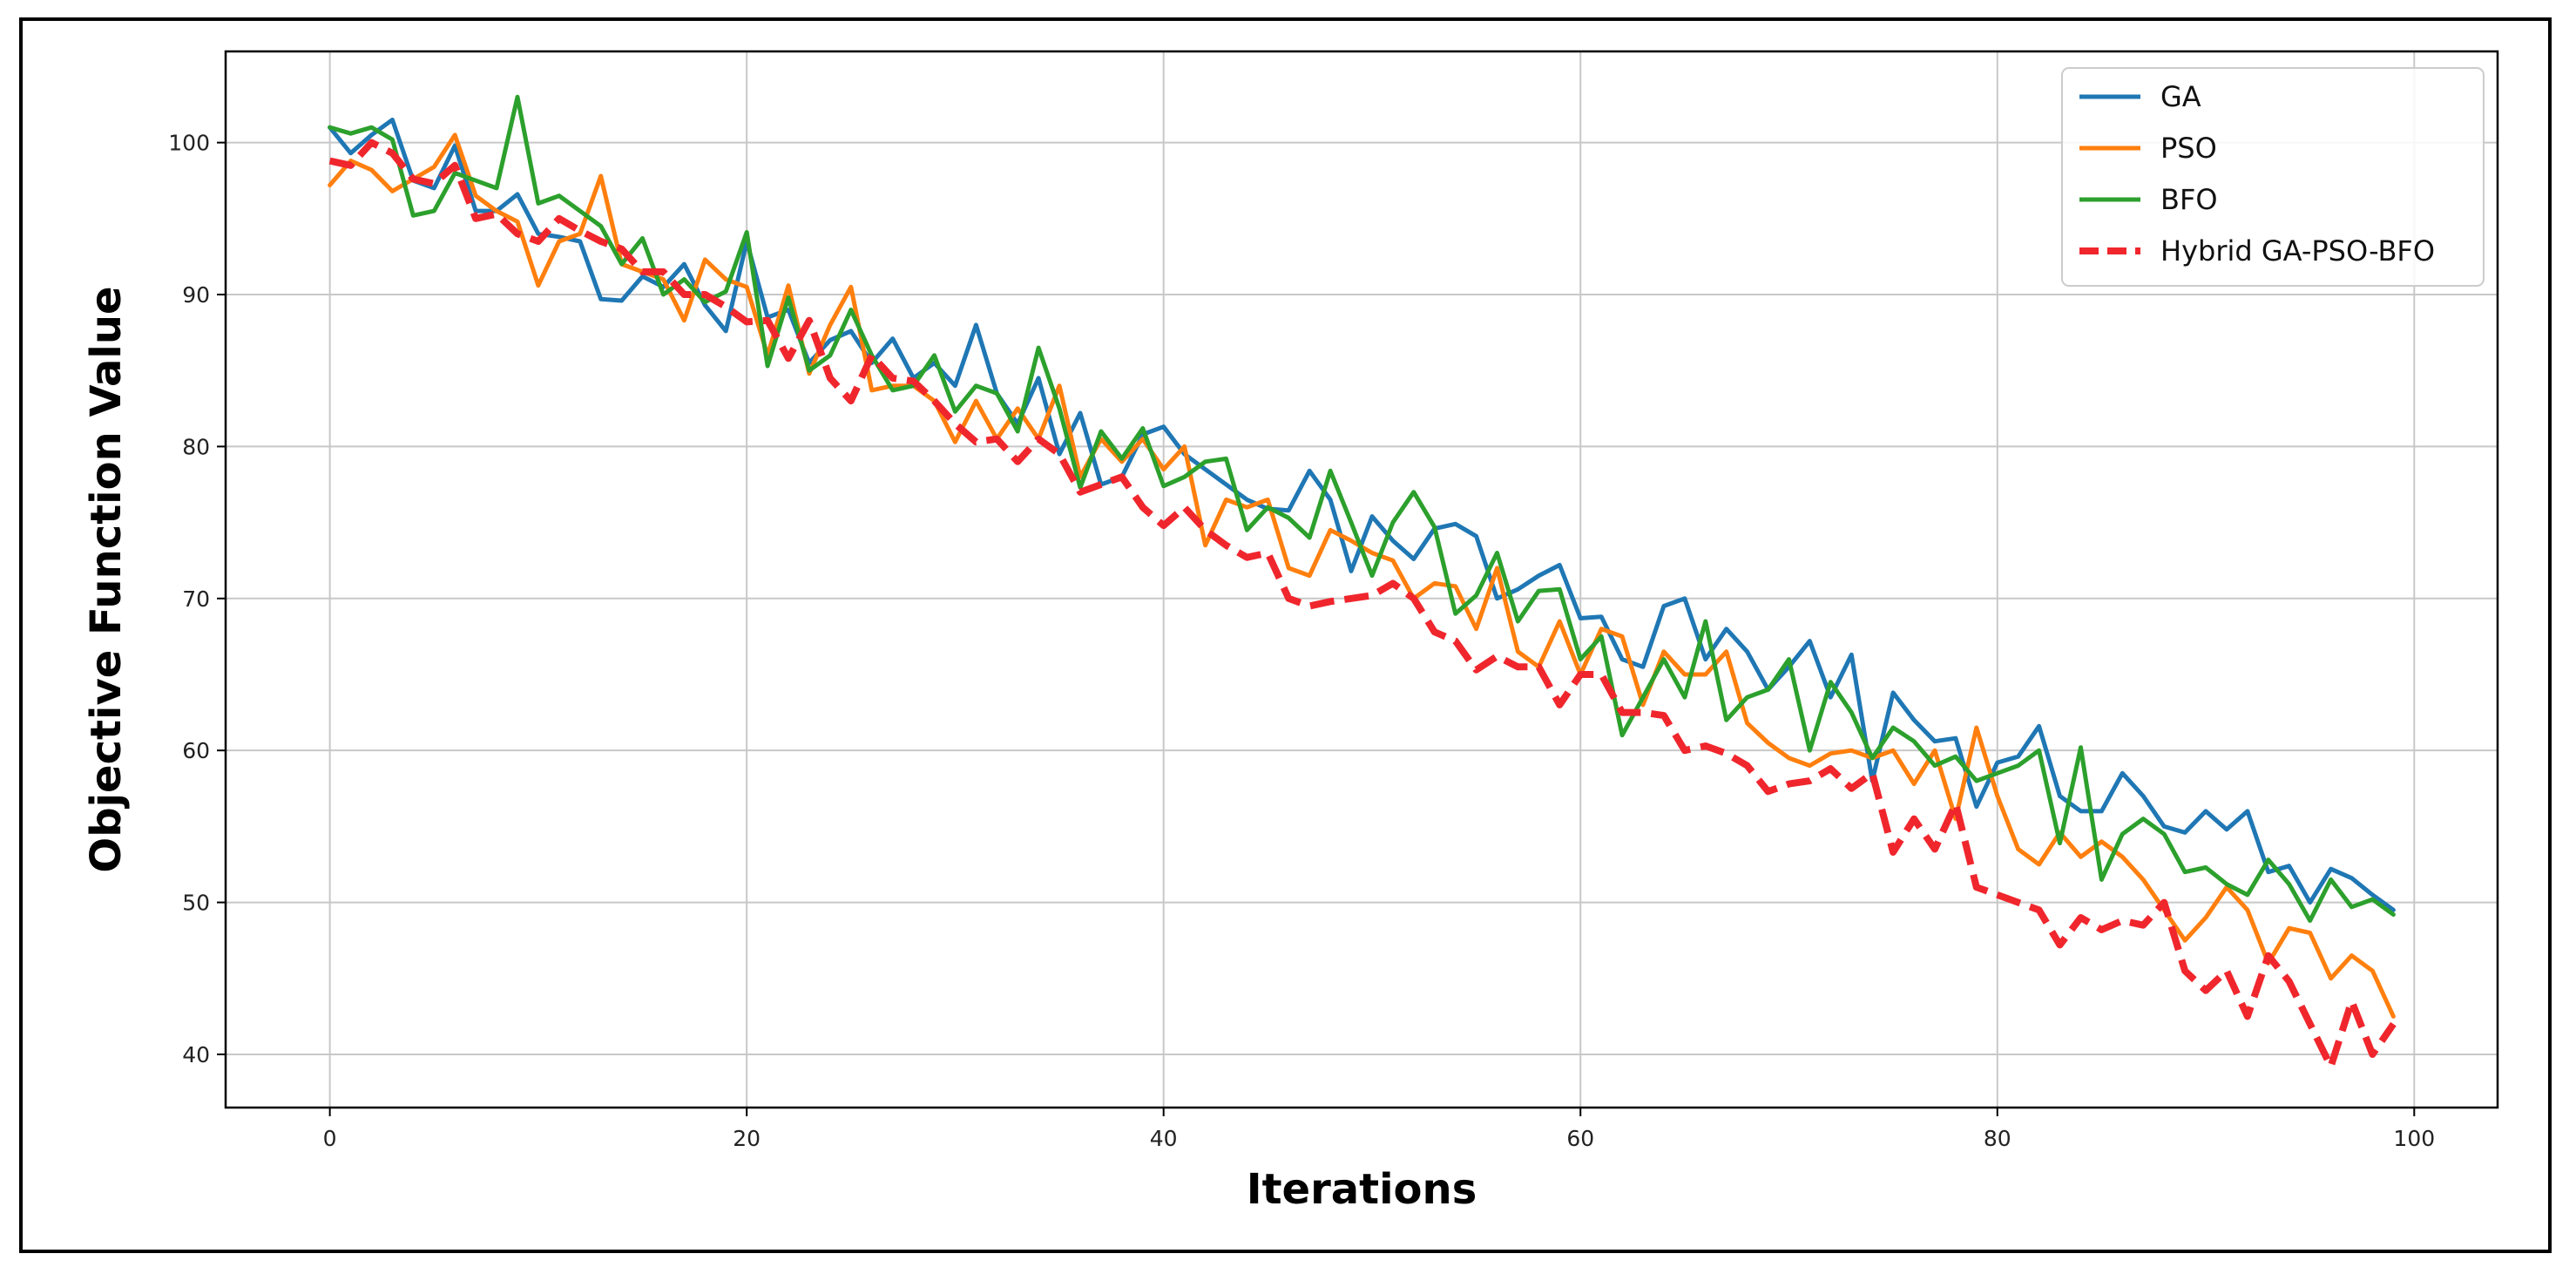 The width and height of the screenshot is (2576, 1274). What do you see at coordinates (196, 446) in the screenshot?
I see `y-tick-label: 80` at bounding box center [196, 446].